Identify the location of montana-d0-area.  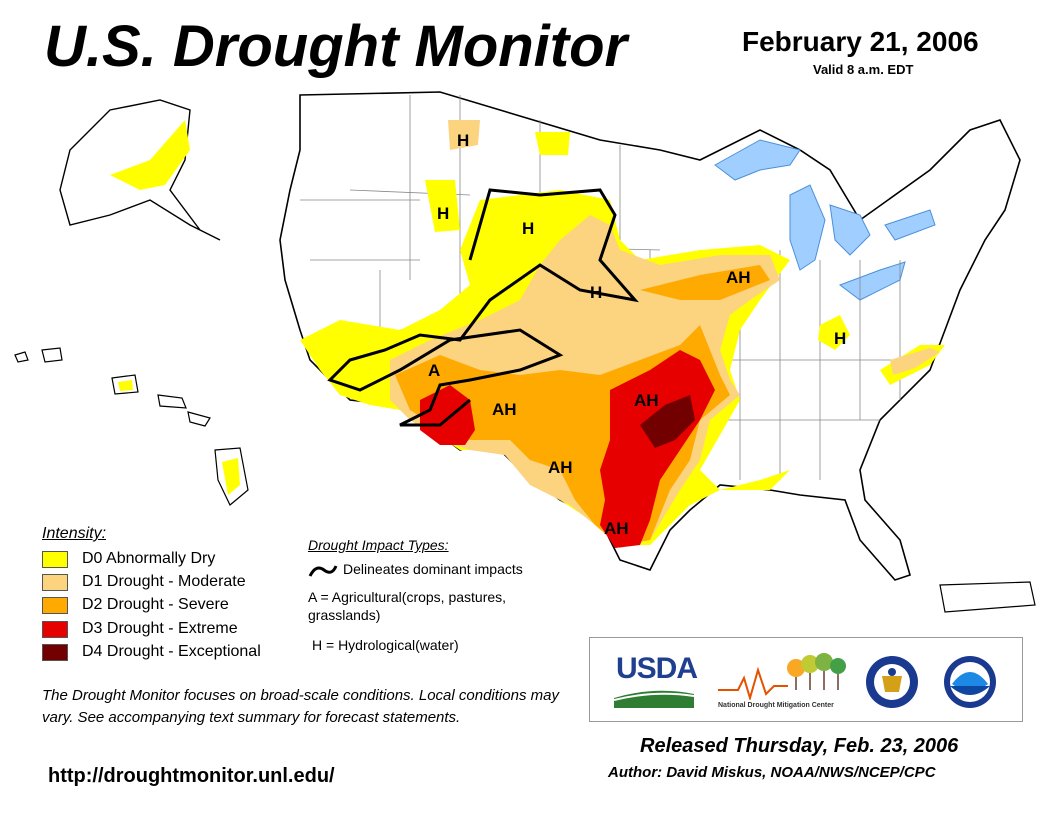
(552, 143).